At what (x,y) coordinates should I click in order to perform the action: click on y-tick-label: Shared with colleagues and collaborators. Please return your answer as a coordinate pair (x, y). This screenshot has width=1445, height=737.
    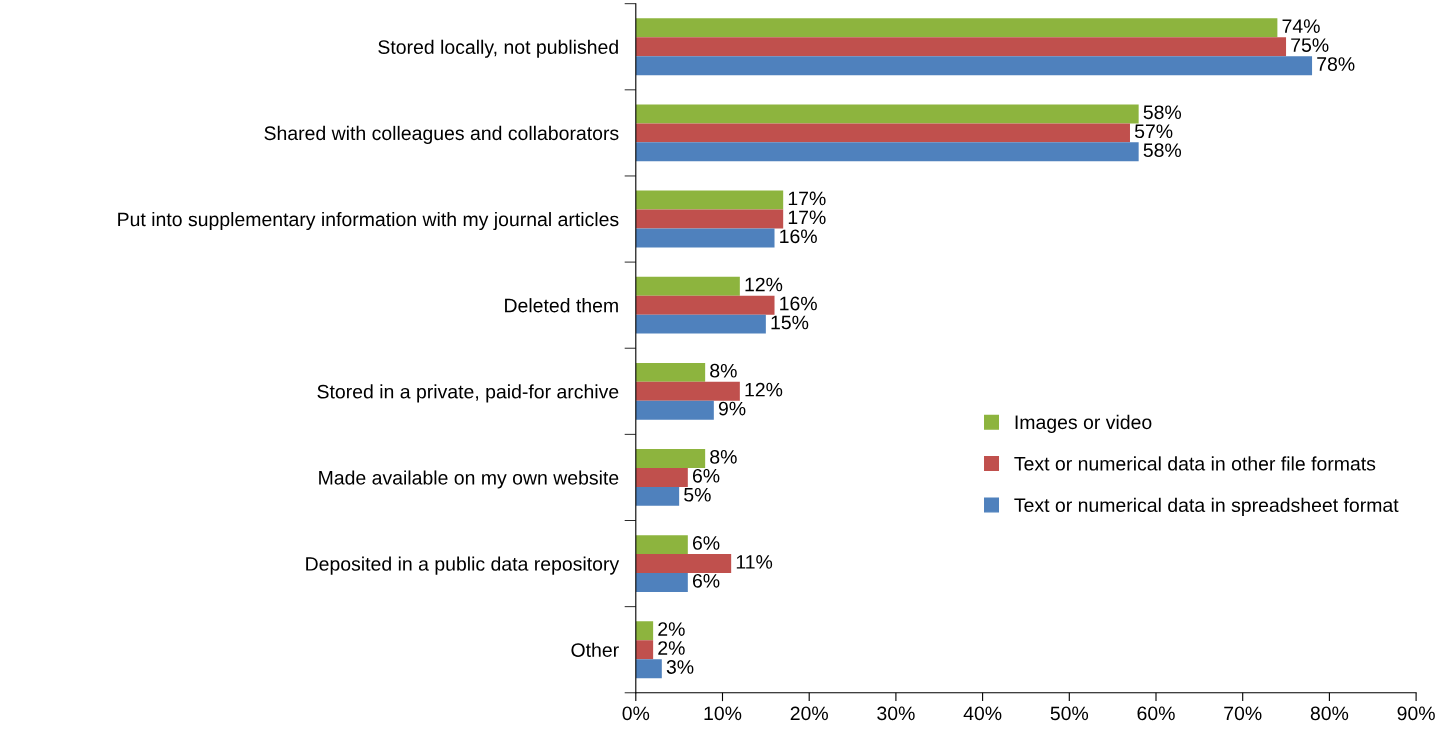
    Looking at the image, I should click on (441, 134).